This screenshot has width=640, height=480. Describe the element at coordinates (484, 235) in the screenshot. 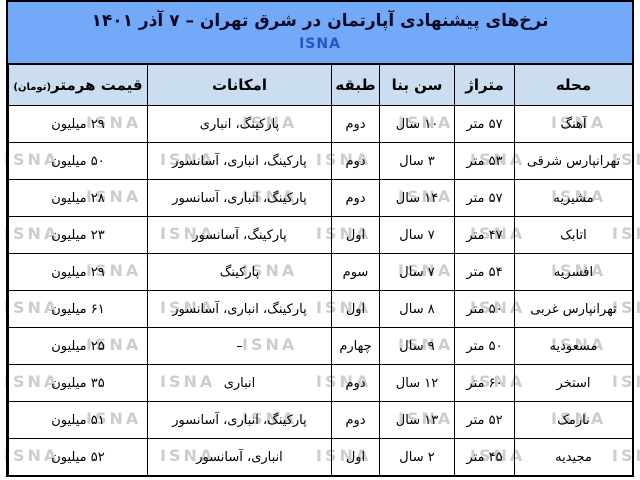

I see `cell-area: ۴۷ متر` at that location.